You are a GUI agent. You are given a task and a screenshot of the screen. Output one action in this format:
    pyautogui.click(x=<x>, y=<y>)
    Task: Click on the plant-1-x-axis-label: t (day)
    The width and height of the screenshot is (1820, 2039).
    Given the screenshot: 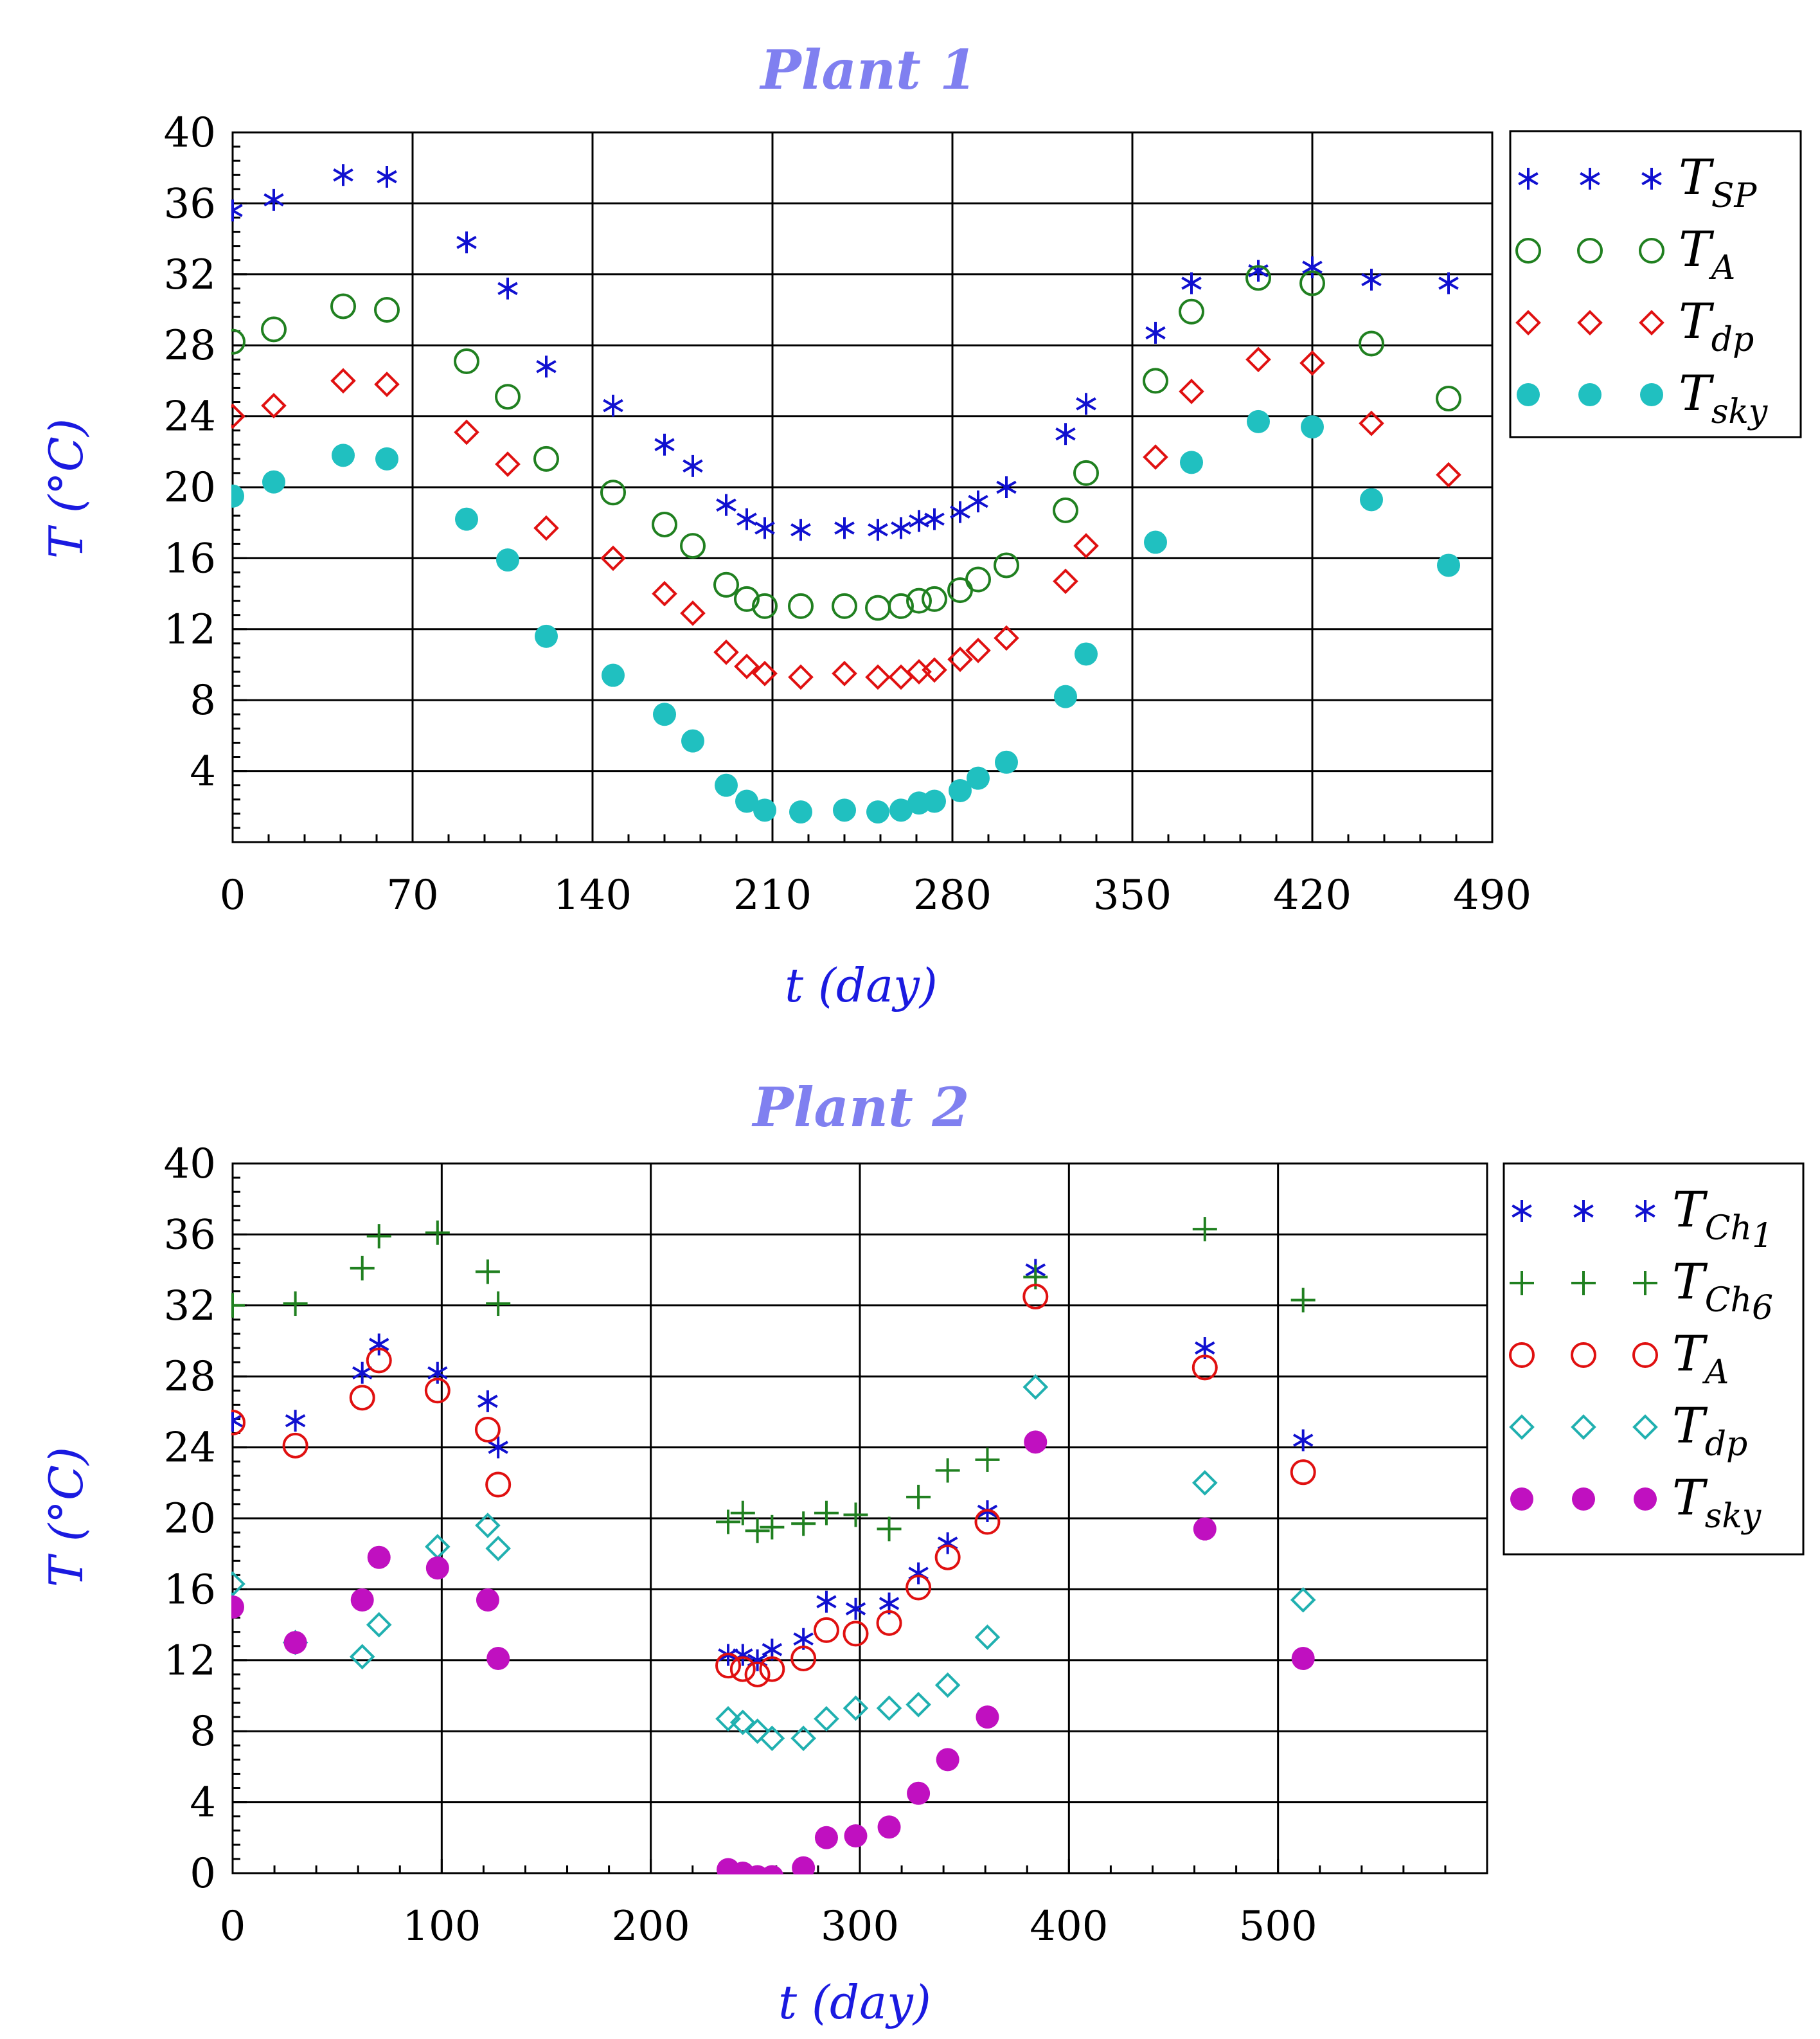 What is the action you would take?
    pyautogui.click(x=861, y=985)
    